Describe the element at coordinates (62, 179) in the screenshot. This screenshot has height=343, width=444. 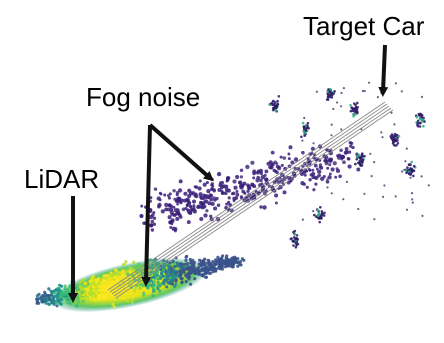
I see `lidar-label: LiDAR` at that location.